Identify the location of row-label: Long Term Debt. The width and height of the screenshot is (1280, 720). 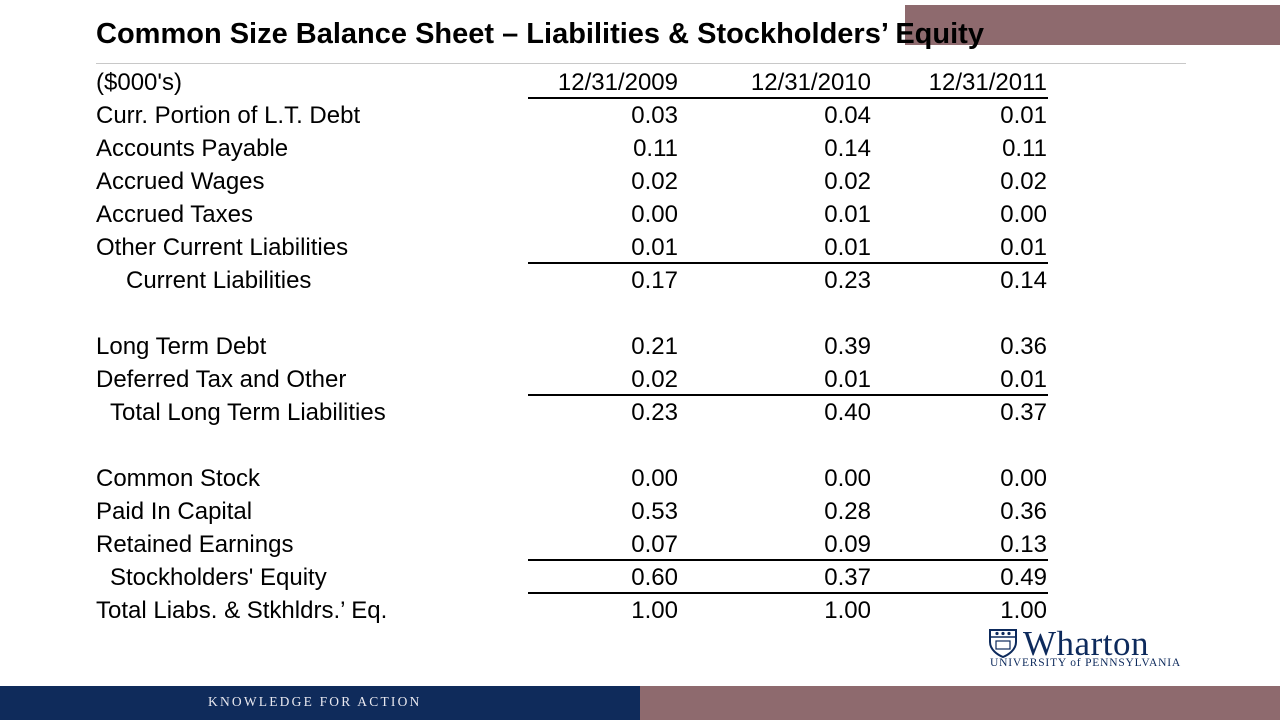
(181, 346).